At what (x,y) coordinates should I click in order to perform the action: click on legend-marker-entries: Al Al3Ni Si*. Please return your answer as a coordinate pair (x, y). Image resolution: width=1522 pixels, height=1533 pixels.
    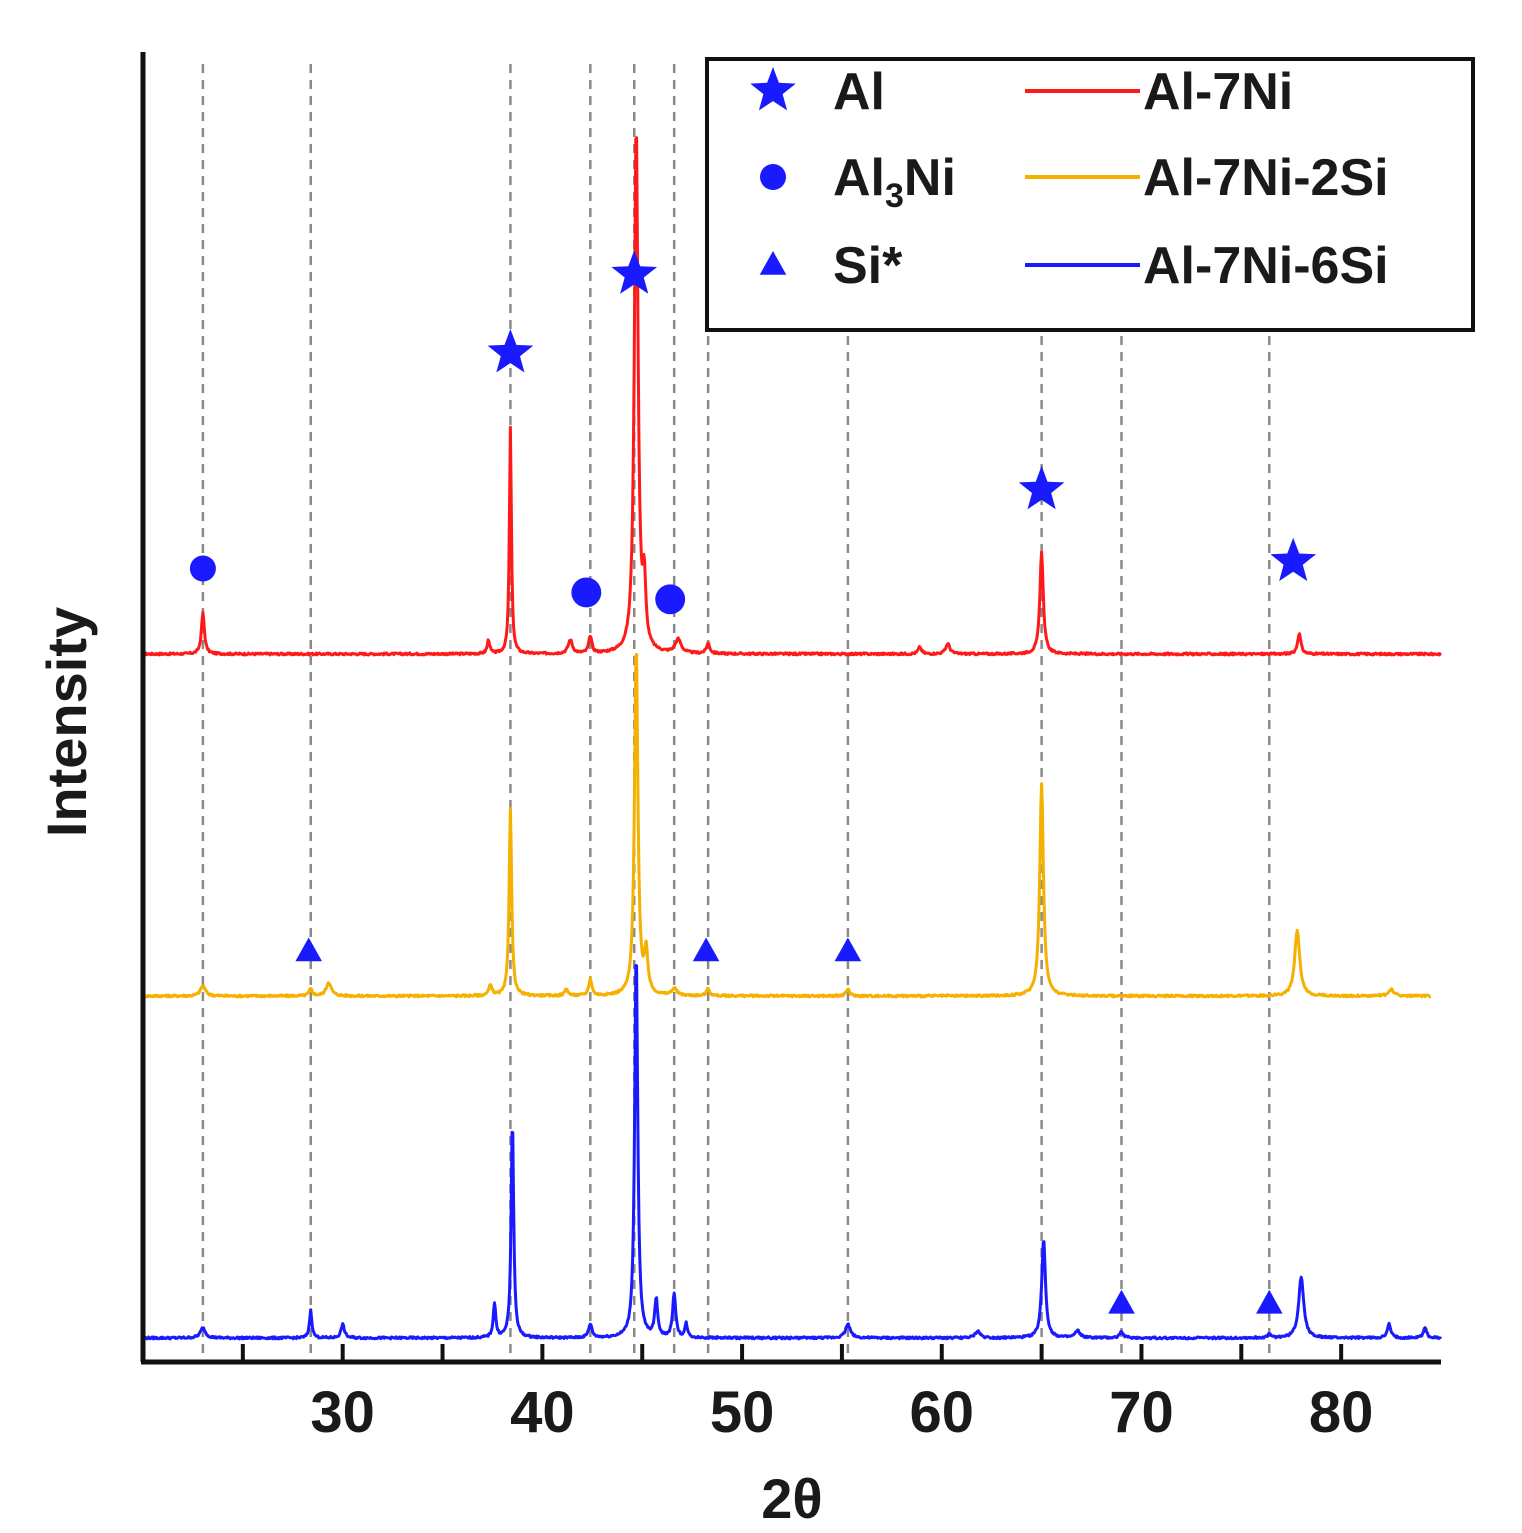
    Looking at the image, I should click on (853, 179).